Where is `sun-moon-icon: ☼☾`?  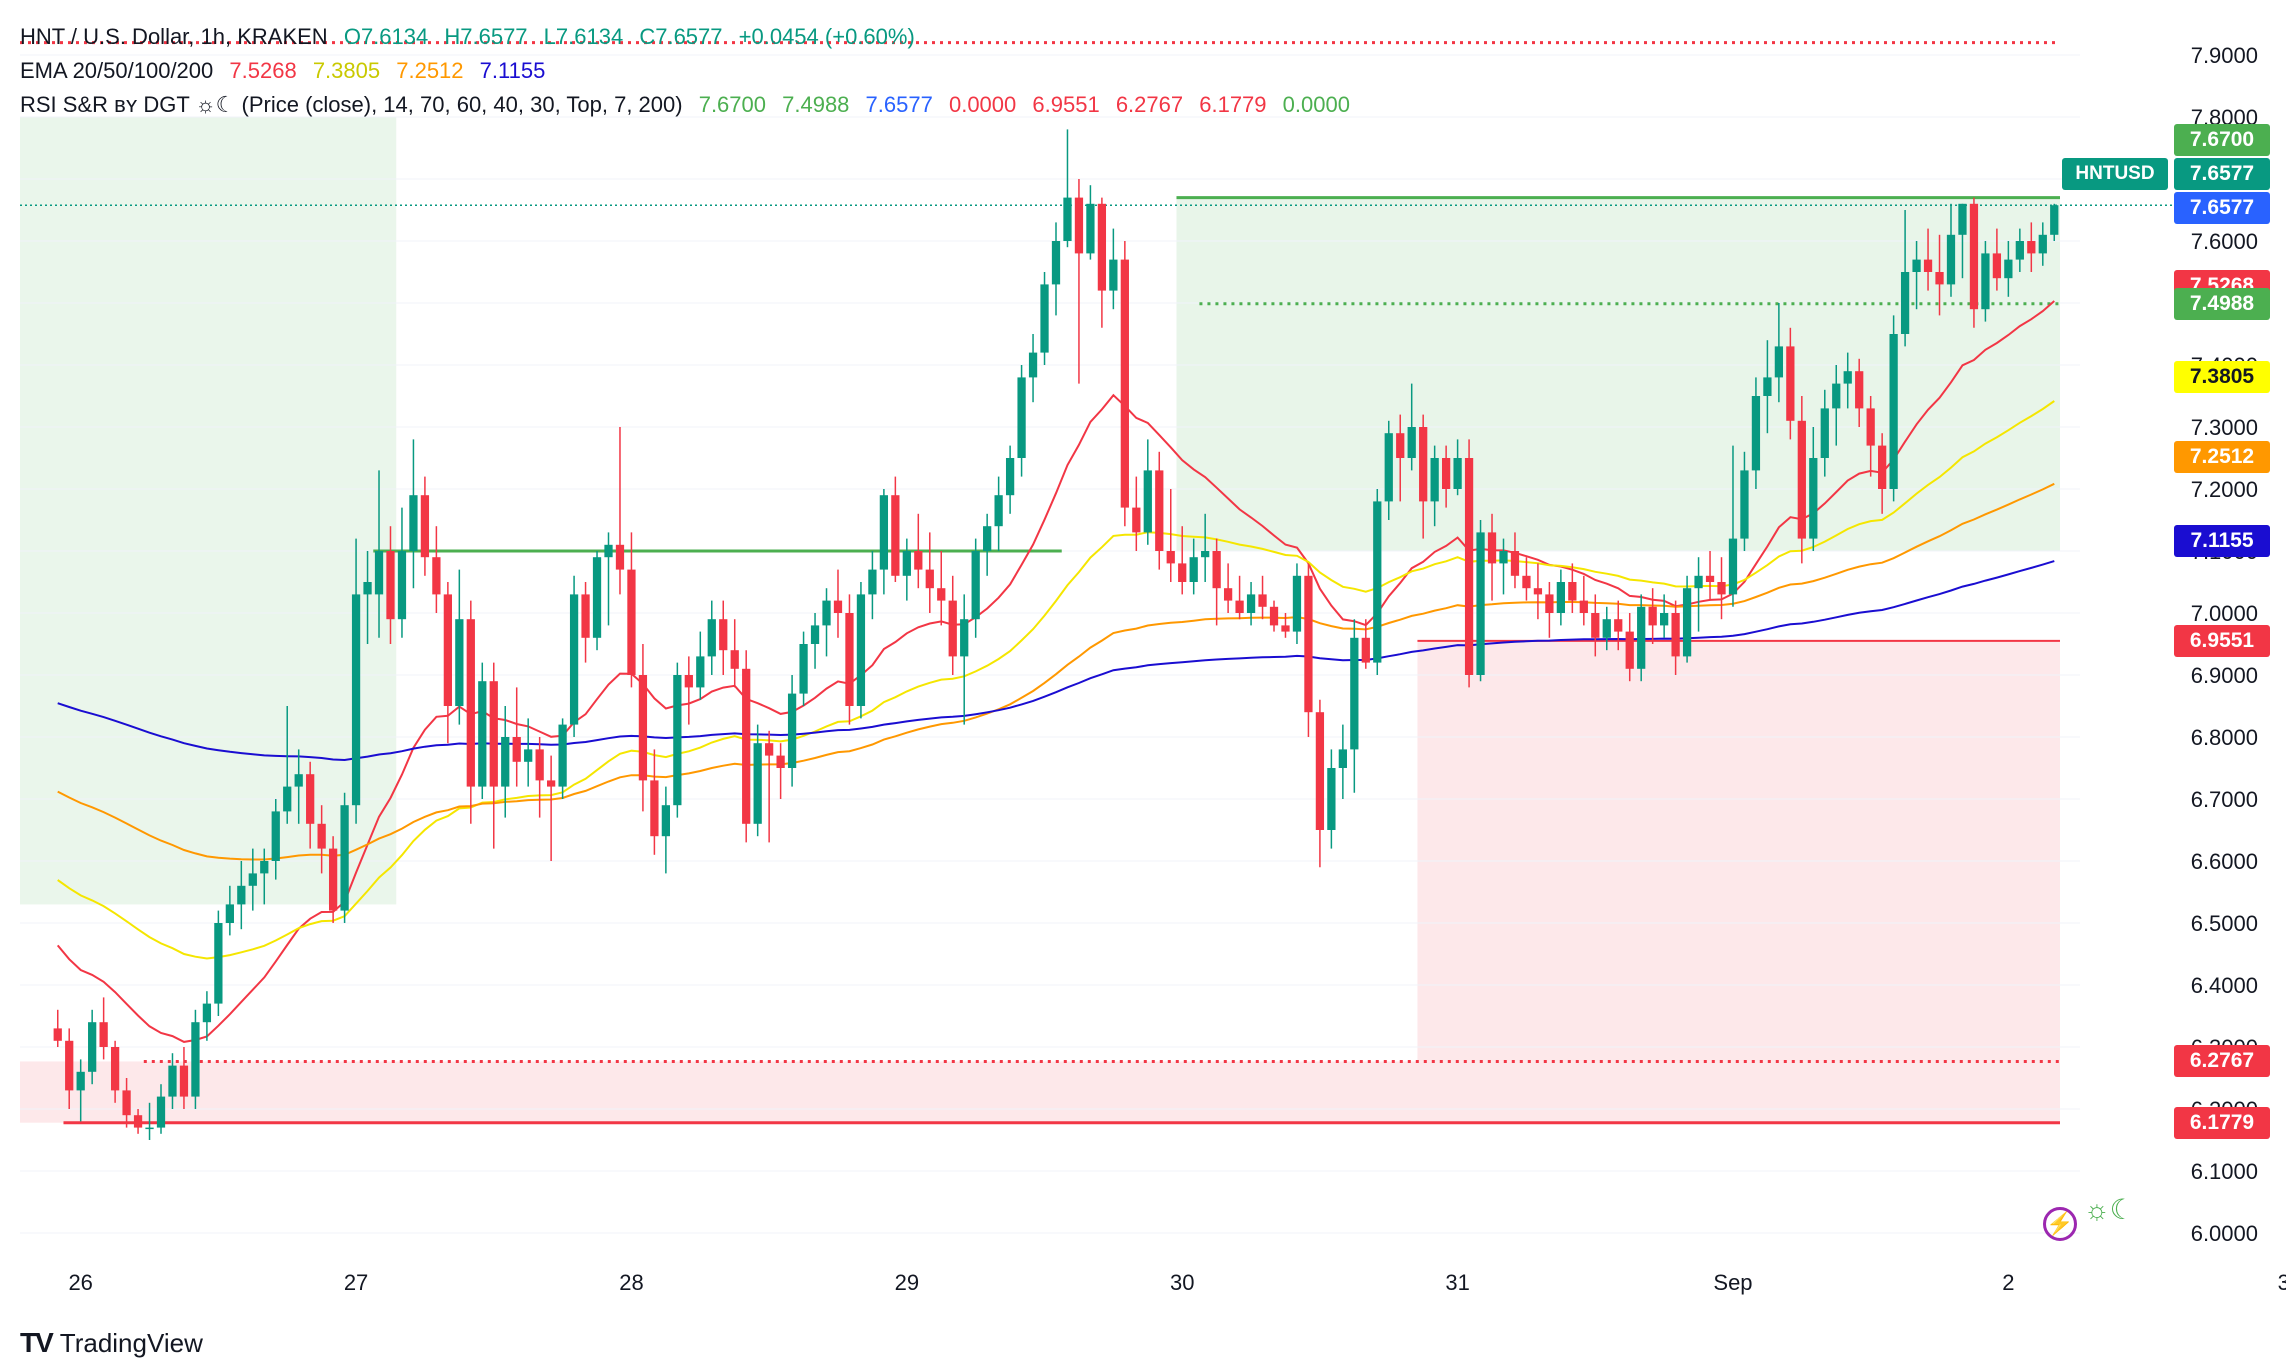 sun-moon-icon: ☼☾ is located at coordinates (2109, 1209).